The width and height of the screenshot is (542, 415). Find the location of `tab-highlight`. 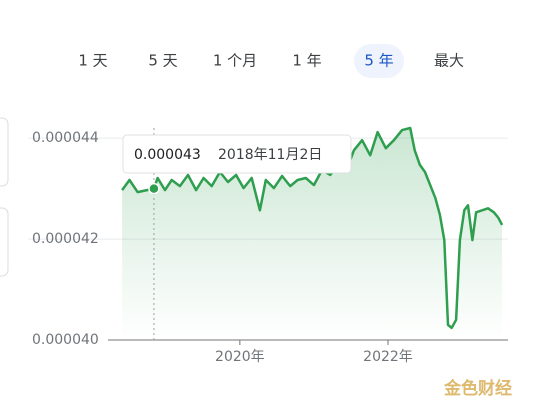

tab-highlight is located at coordinates (379, 61).